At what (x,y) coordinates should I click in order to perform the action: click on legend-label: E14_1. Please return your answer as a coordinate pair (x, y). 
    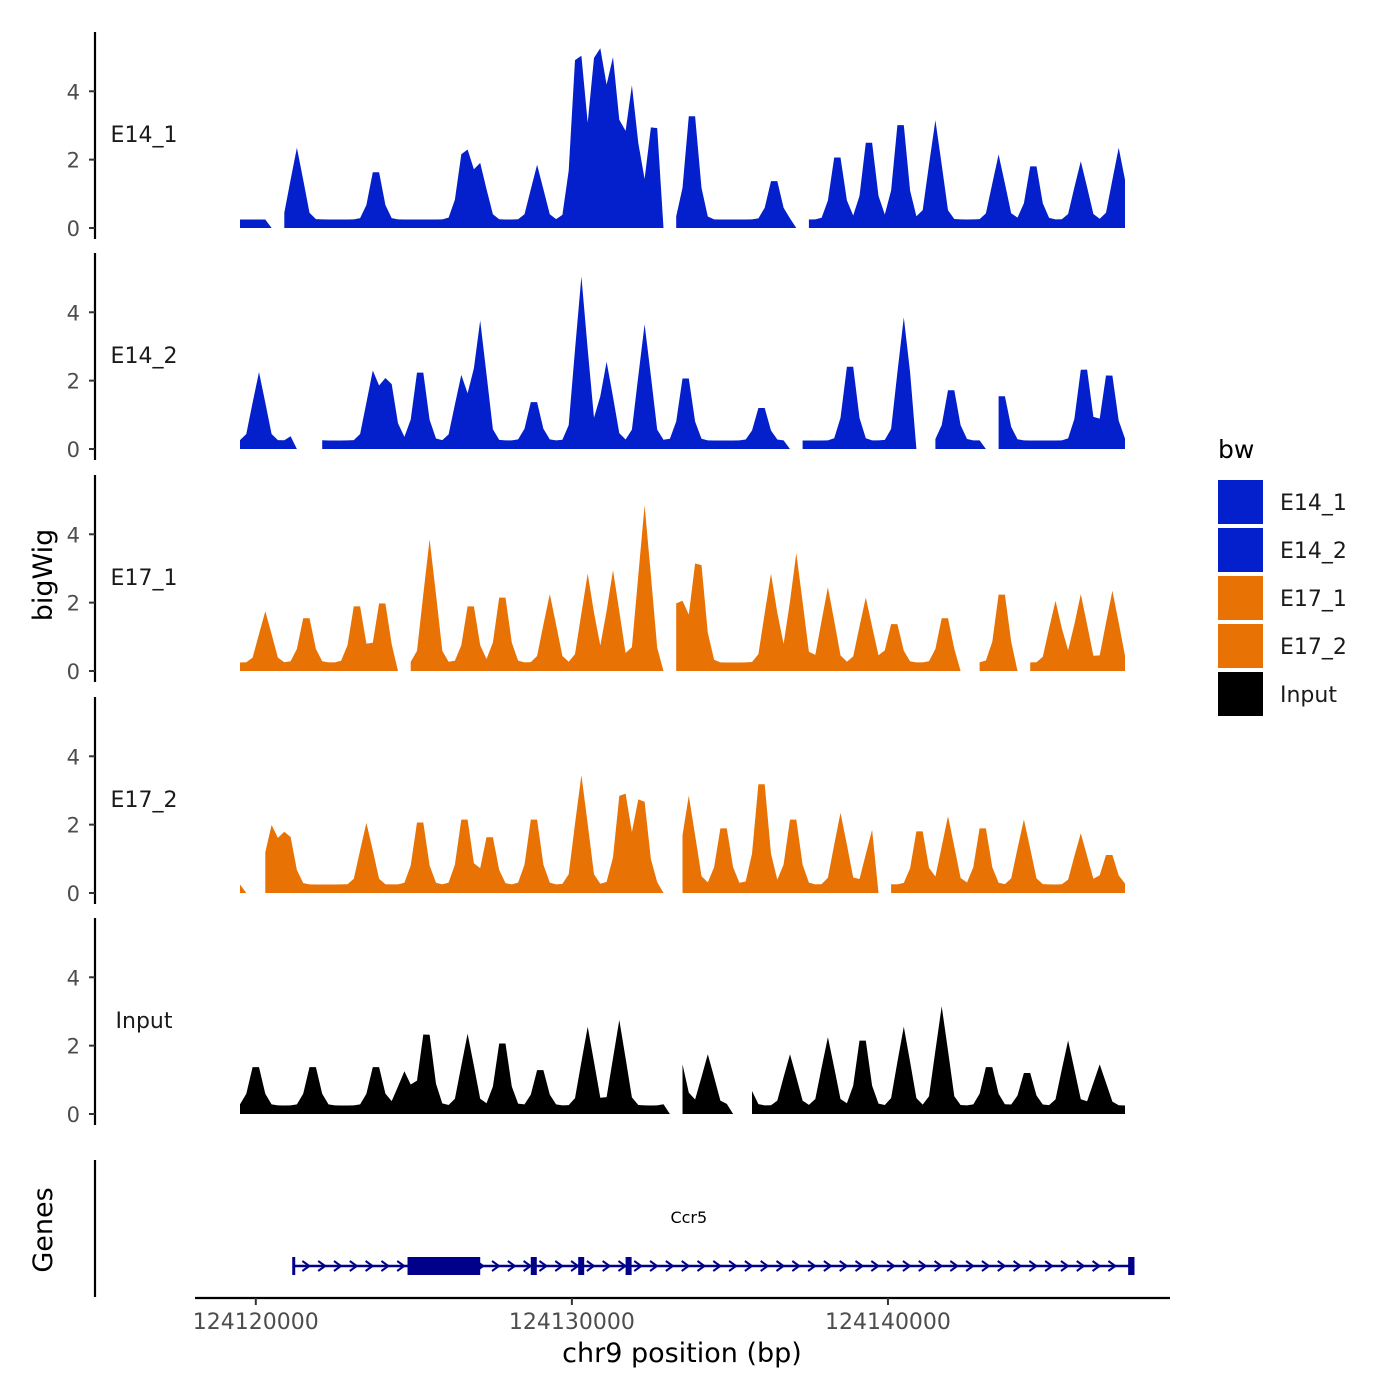
    Looking at the image, I should click on (1313, 503).